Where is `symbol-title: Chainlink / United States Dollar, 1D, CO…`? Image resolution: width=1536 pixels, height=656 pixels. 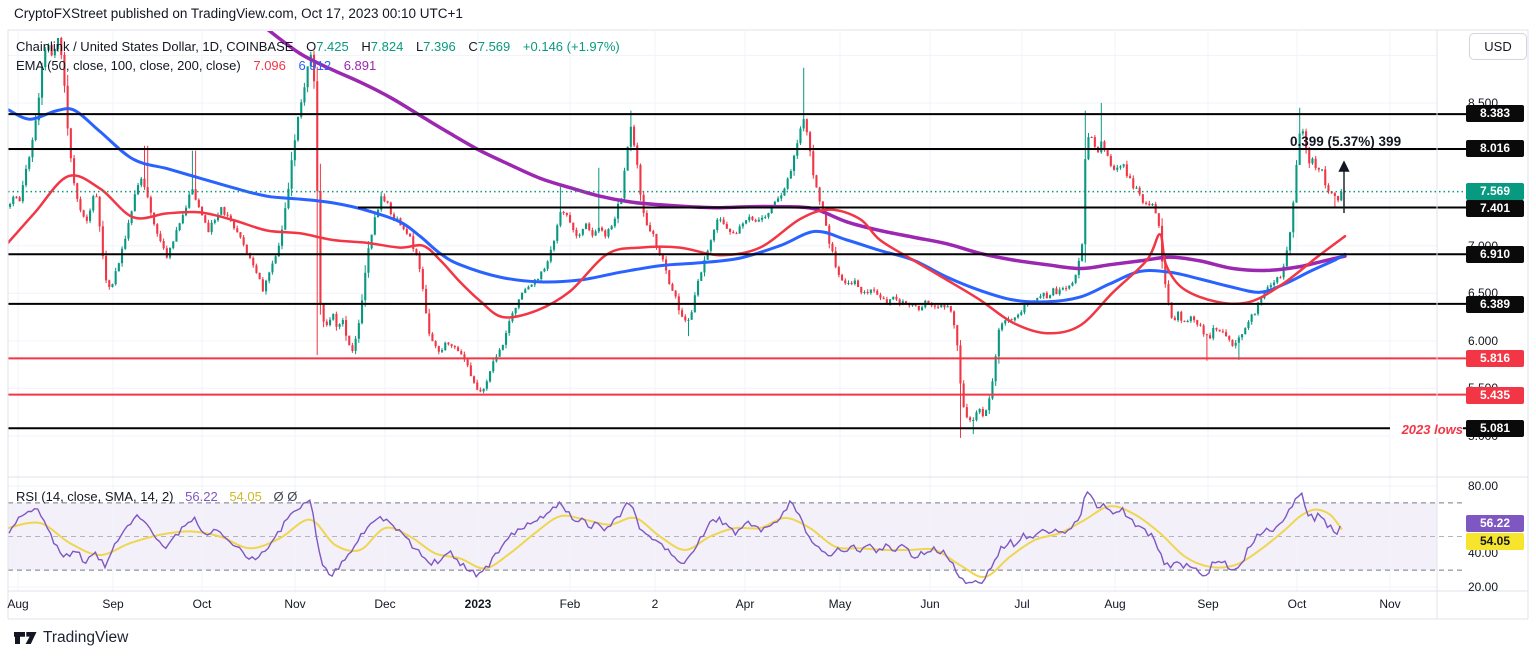 symbol-title: Chainlink / United States Dollar, 1D, CO… is located at coordinates (155, 46).